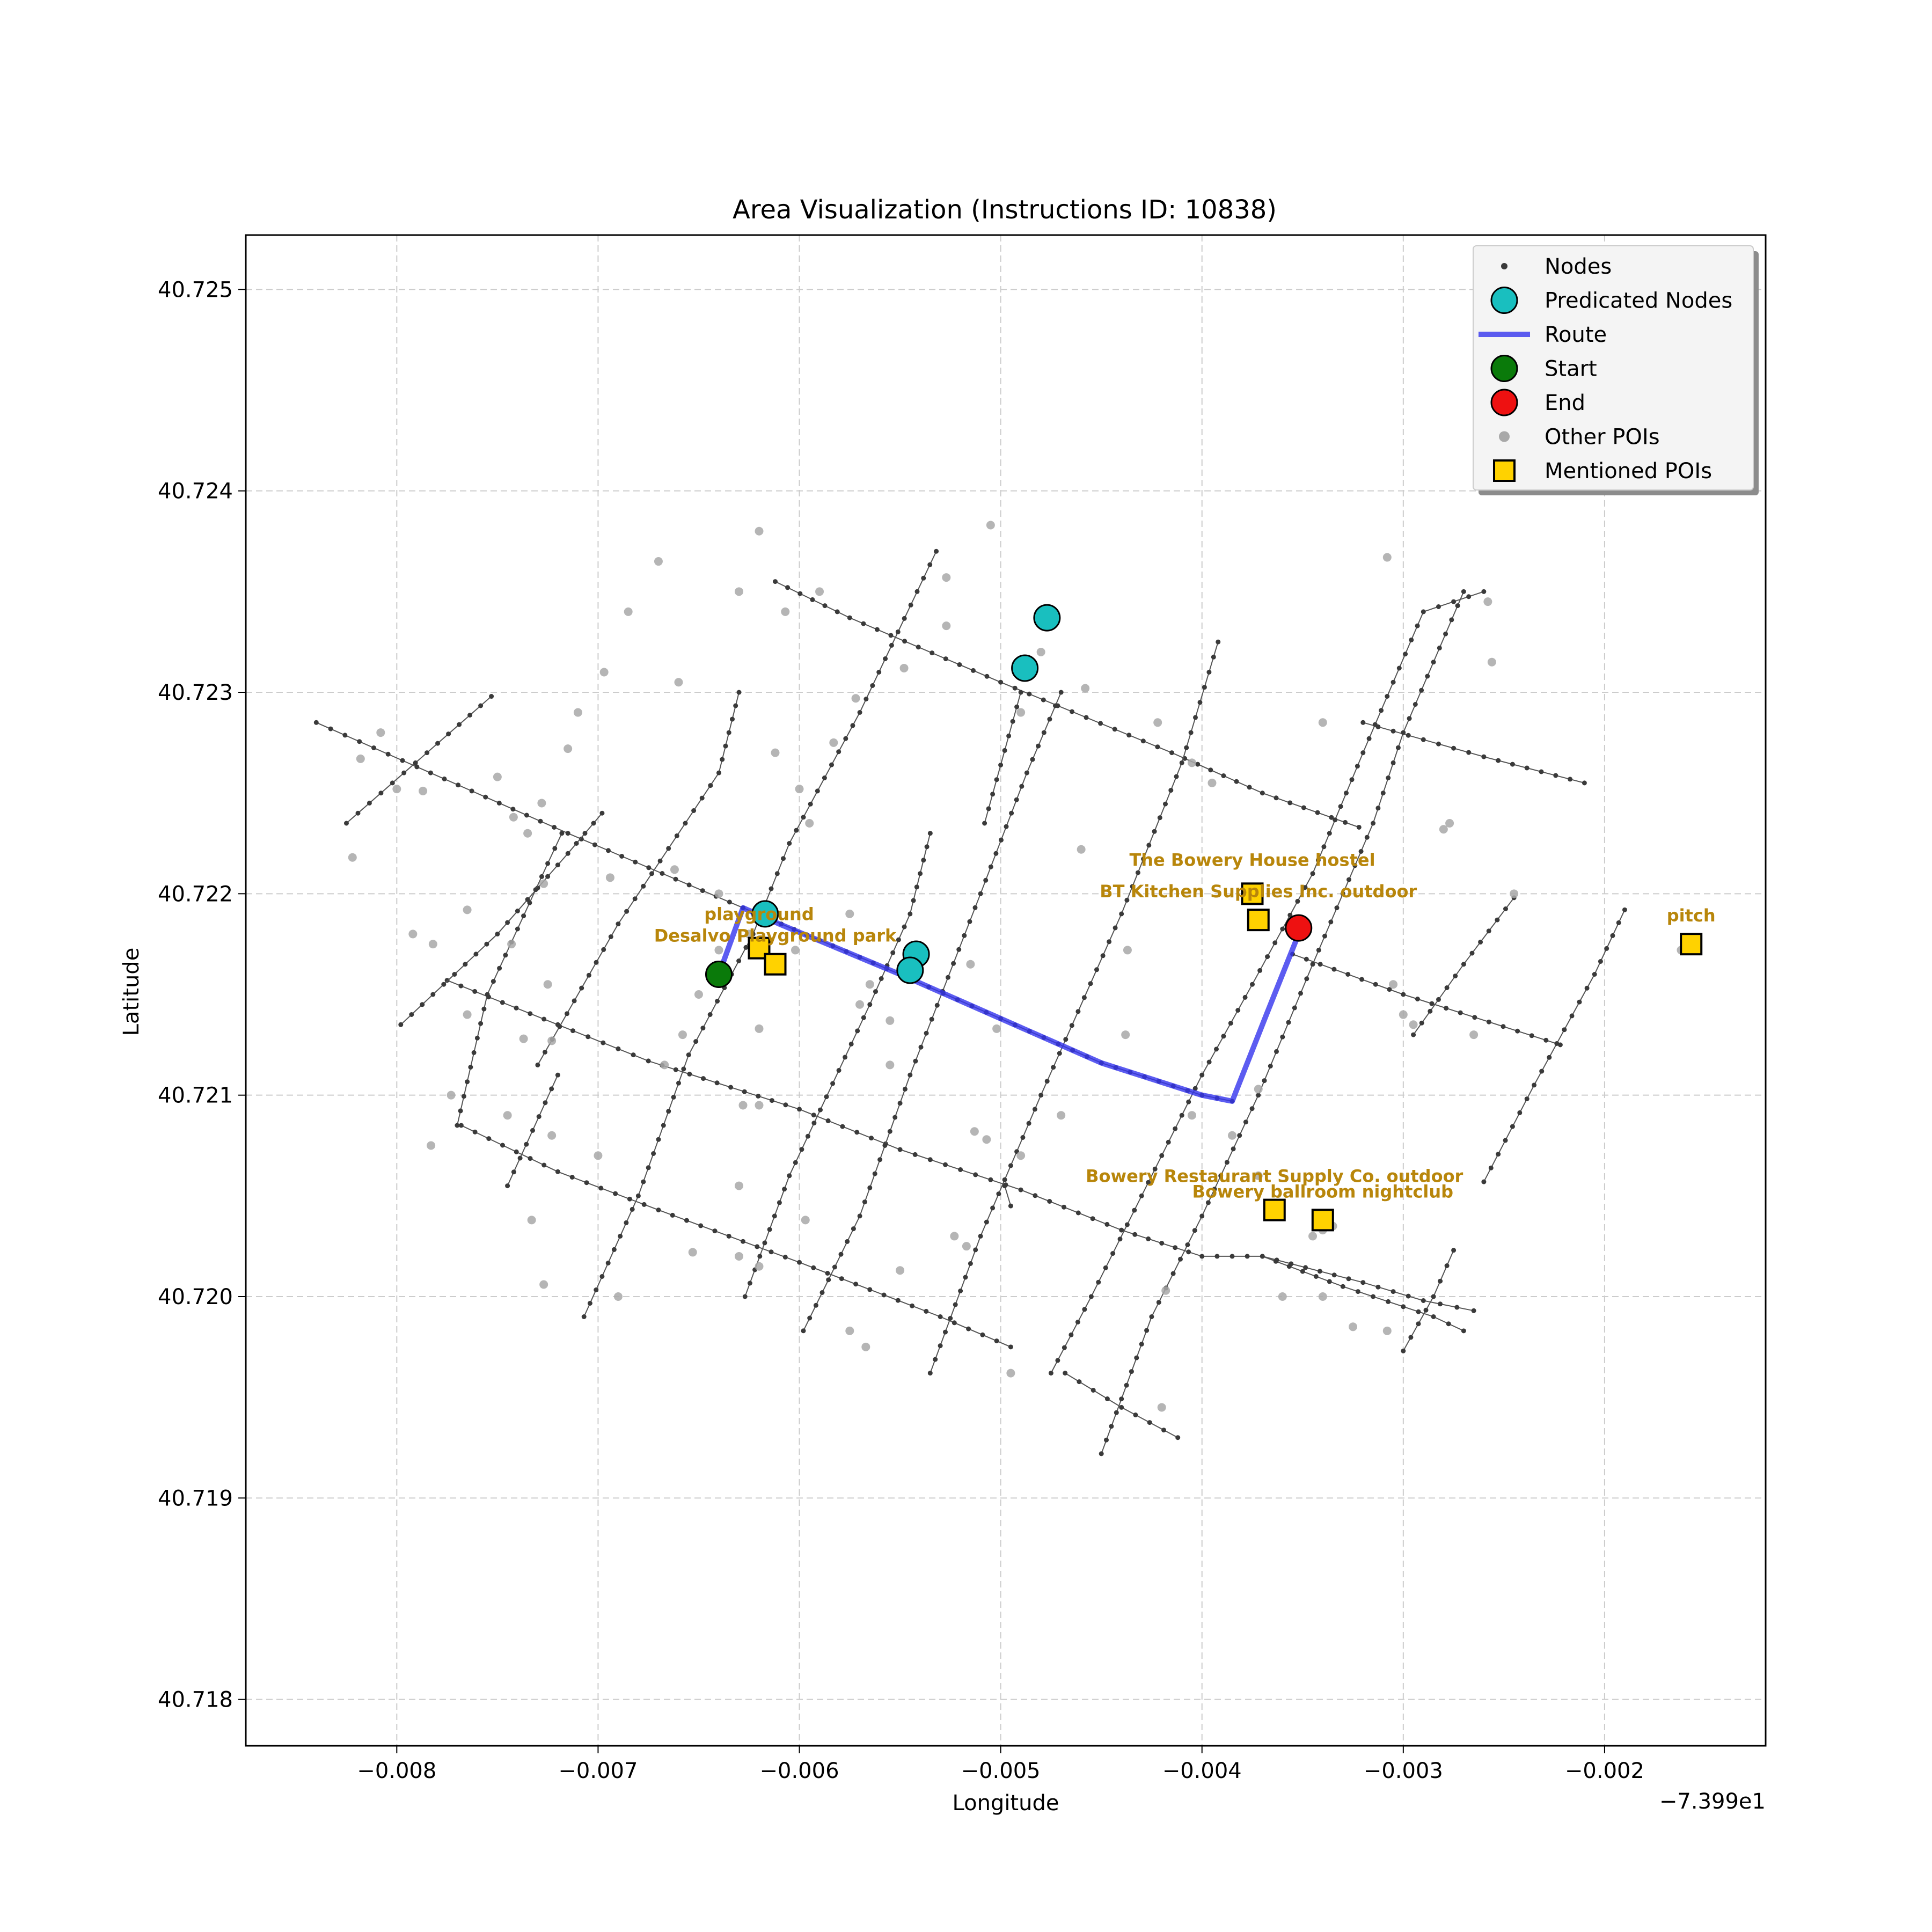  Describe the element at coordinates (1604, 1771) in the screenshot. I see `x-tick-label: −0.002` at that location.